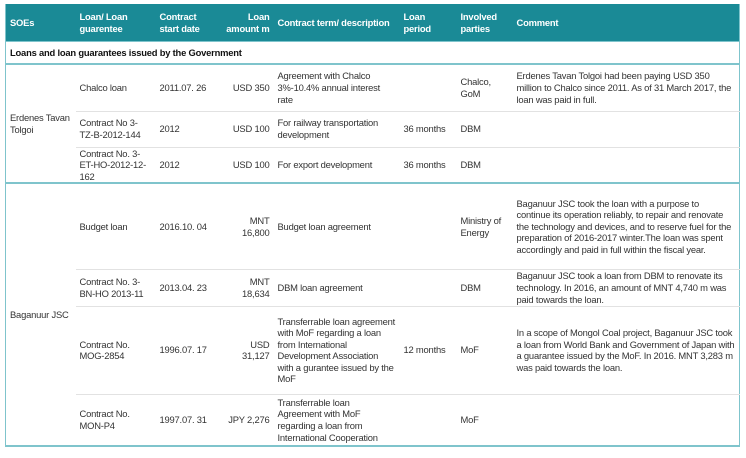 This screenshot has height=458, width=746. What do you see at coordinates (245, 420) in the screenshot?
I see `cell-amount: JPY 2,276` at bounding box center [245, 420].